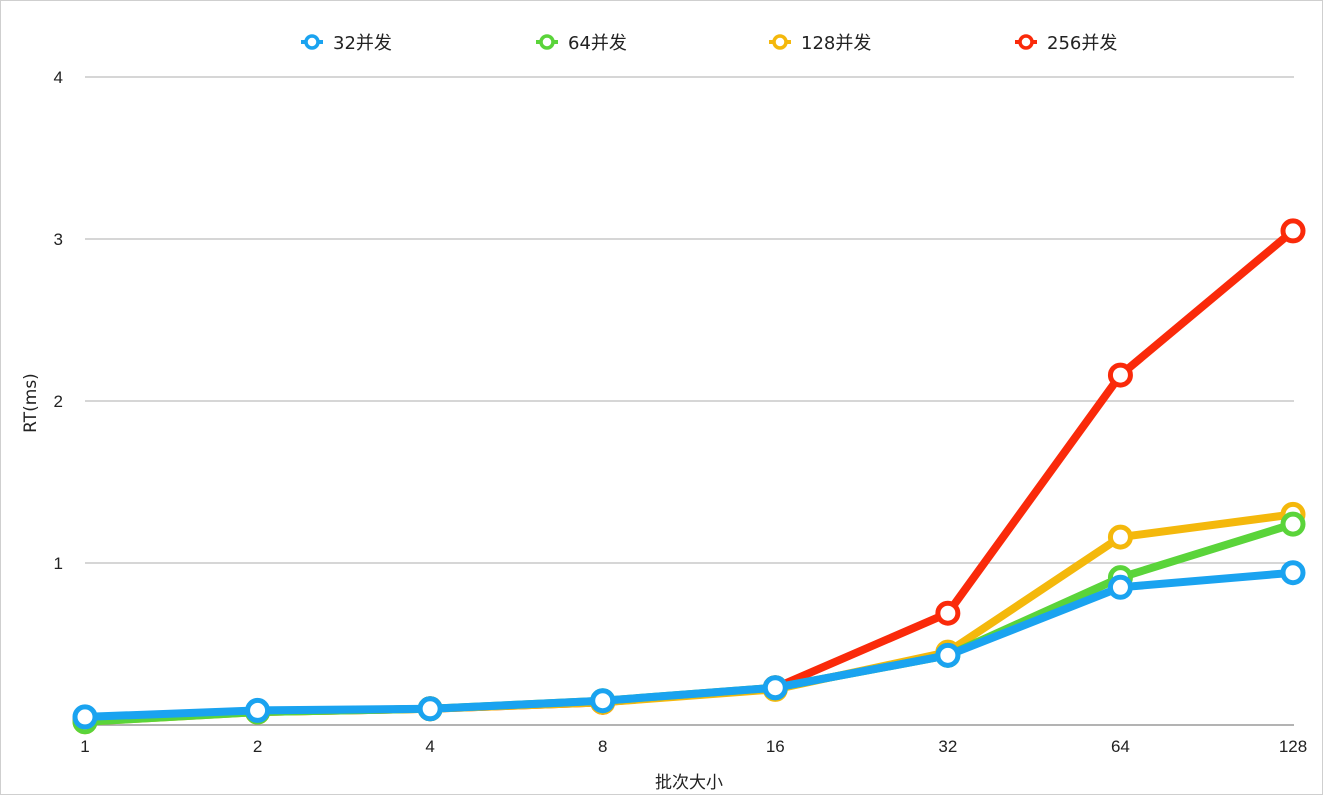 The width and height of the screenshot is (1323, 796). What do you see at coordinates (58, 239) in the screenshot?
I see `y-tick-label: 3` at bounding box center [58, 239].